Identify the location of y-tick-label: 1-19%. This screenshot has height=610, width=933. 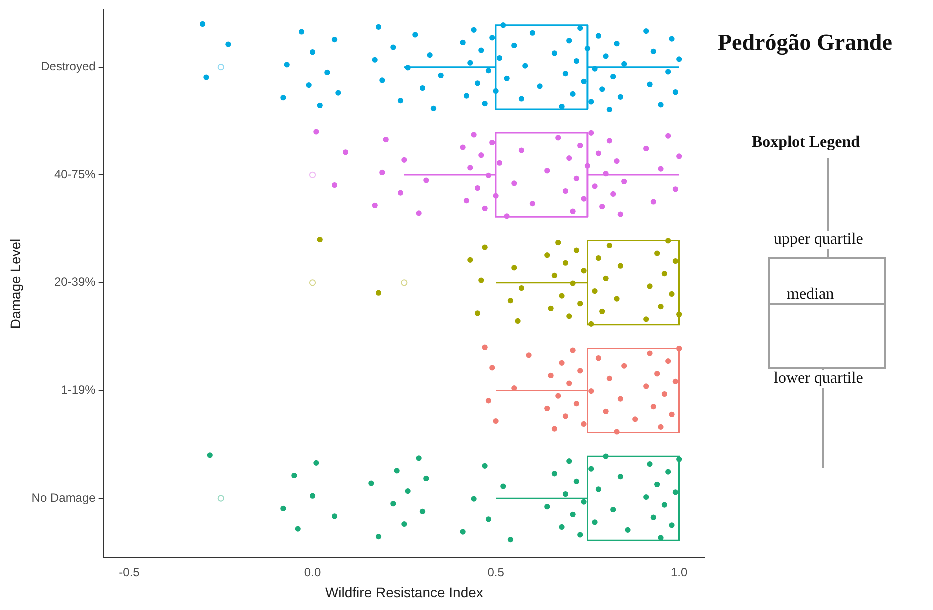
(78, 390).